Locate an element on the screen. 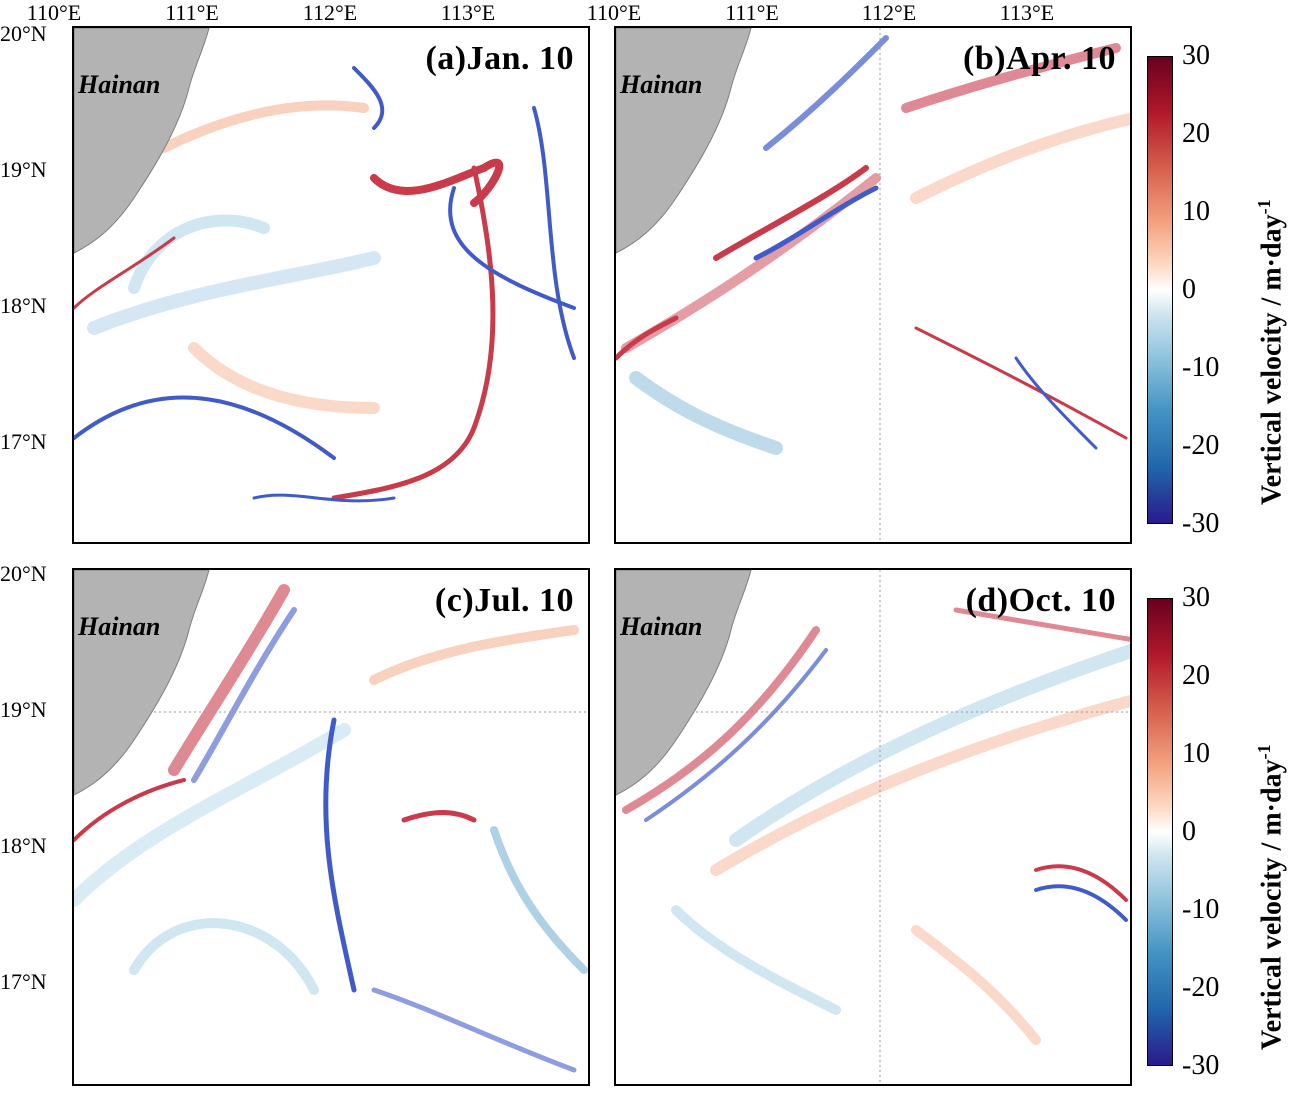 The height and width of the screenshot is (1095, 1299). island-label-d: Hainan is located at coordinates (661, 626).